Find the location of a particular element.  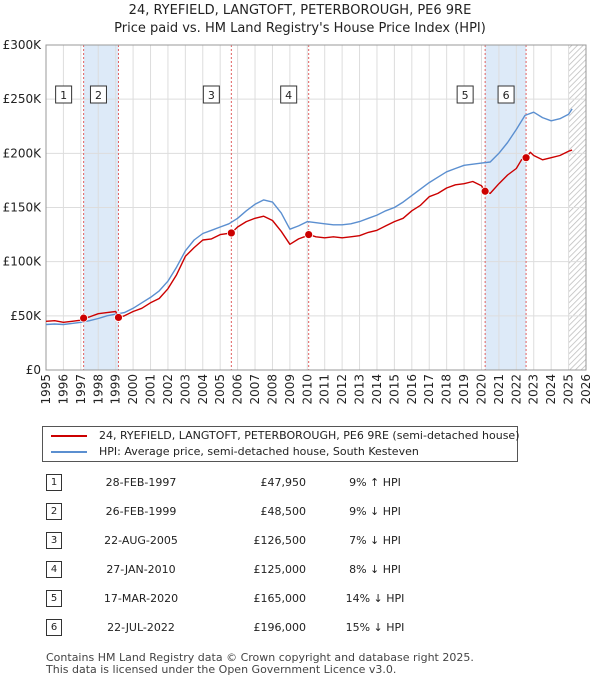

sale-price: £165,000 is located at coordinates (280, 598).